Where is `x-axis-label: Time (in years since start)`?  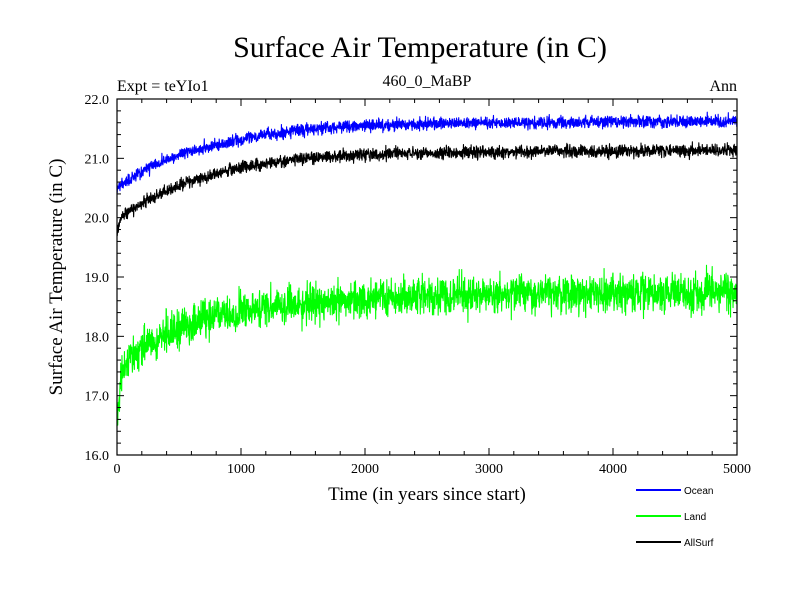 x-axis-label: Time (in years since start) is located at coordinates (427, 494).